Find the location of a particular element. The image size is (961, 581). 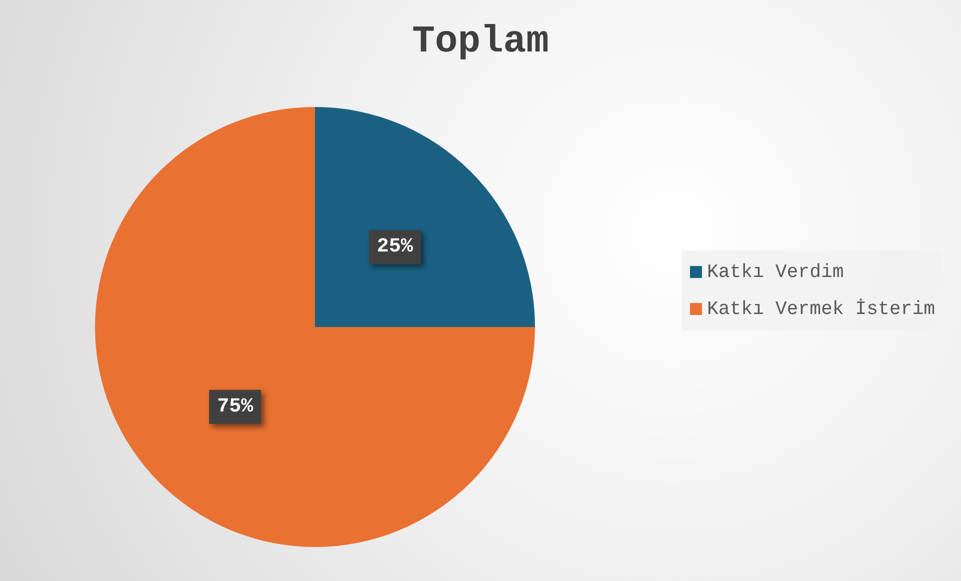

legend-label: Katkı Verdim is located at coordinates (775, 272).